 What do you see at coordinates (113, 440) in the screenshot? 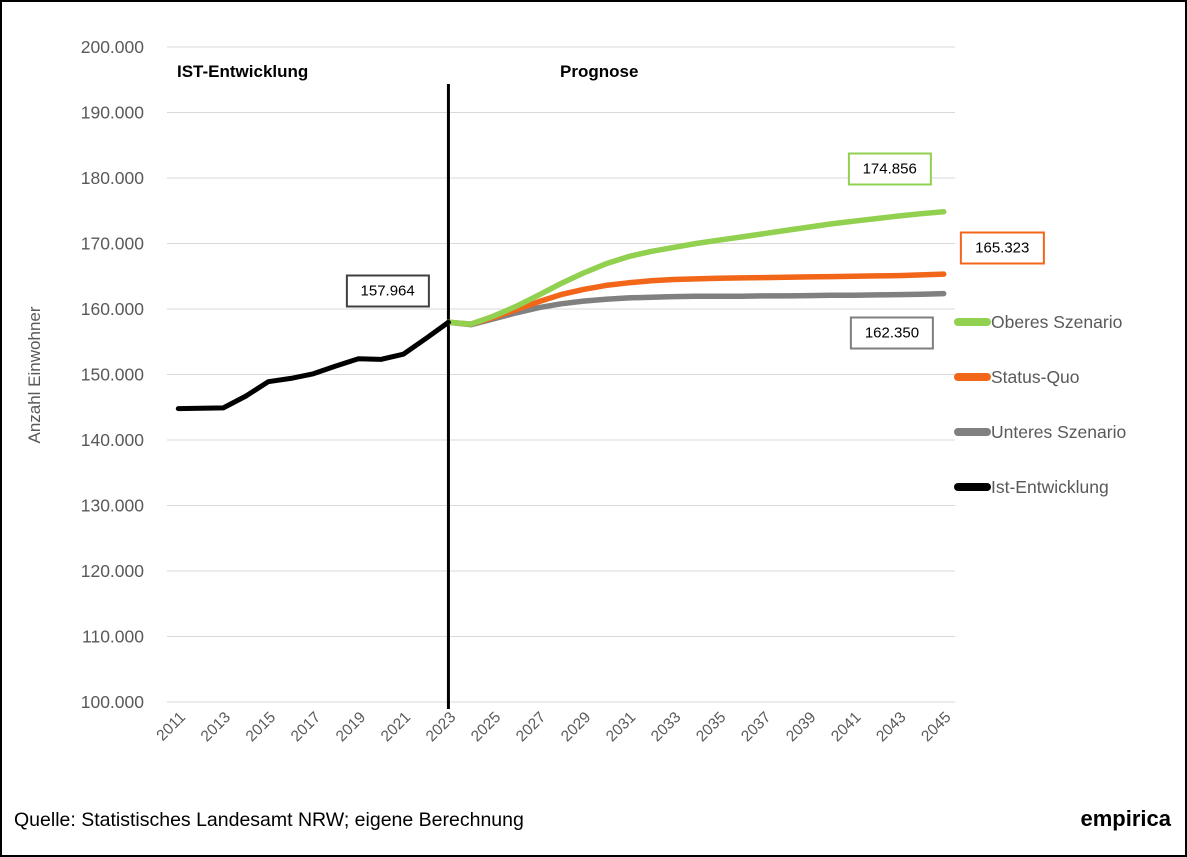
I see `y-tick-label: 140.000` at bounding box center [113, 440].